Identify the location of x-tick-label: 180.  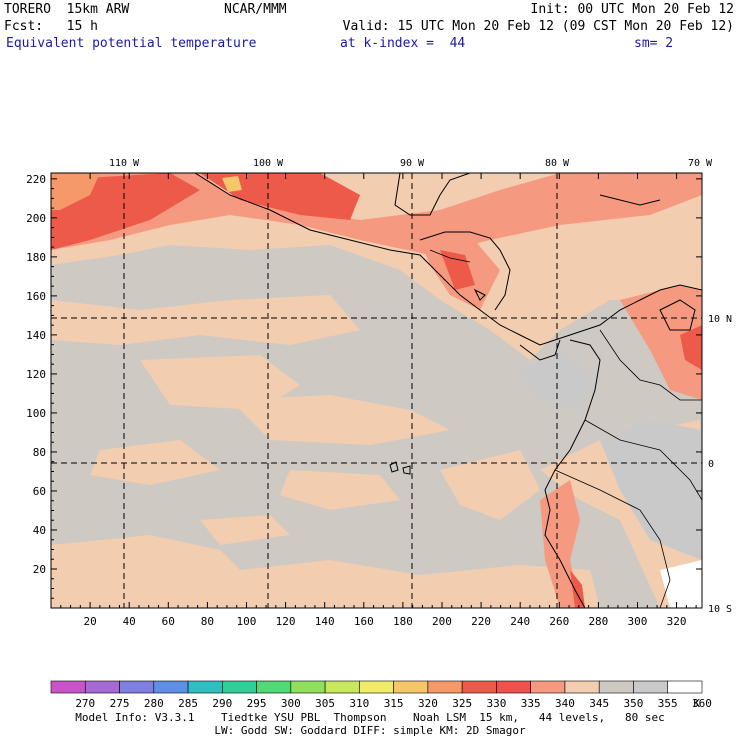
(403, 621).